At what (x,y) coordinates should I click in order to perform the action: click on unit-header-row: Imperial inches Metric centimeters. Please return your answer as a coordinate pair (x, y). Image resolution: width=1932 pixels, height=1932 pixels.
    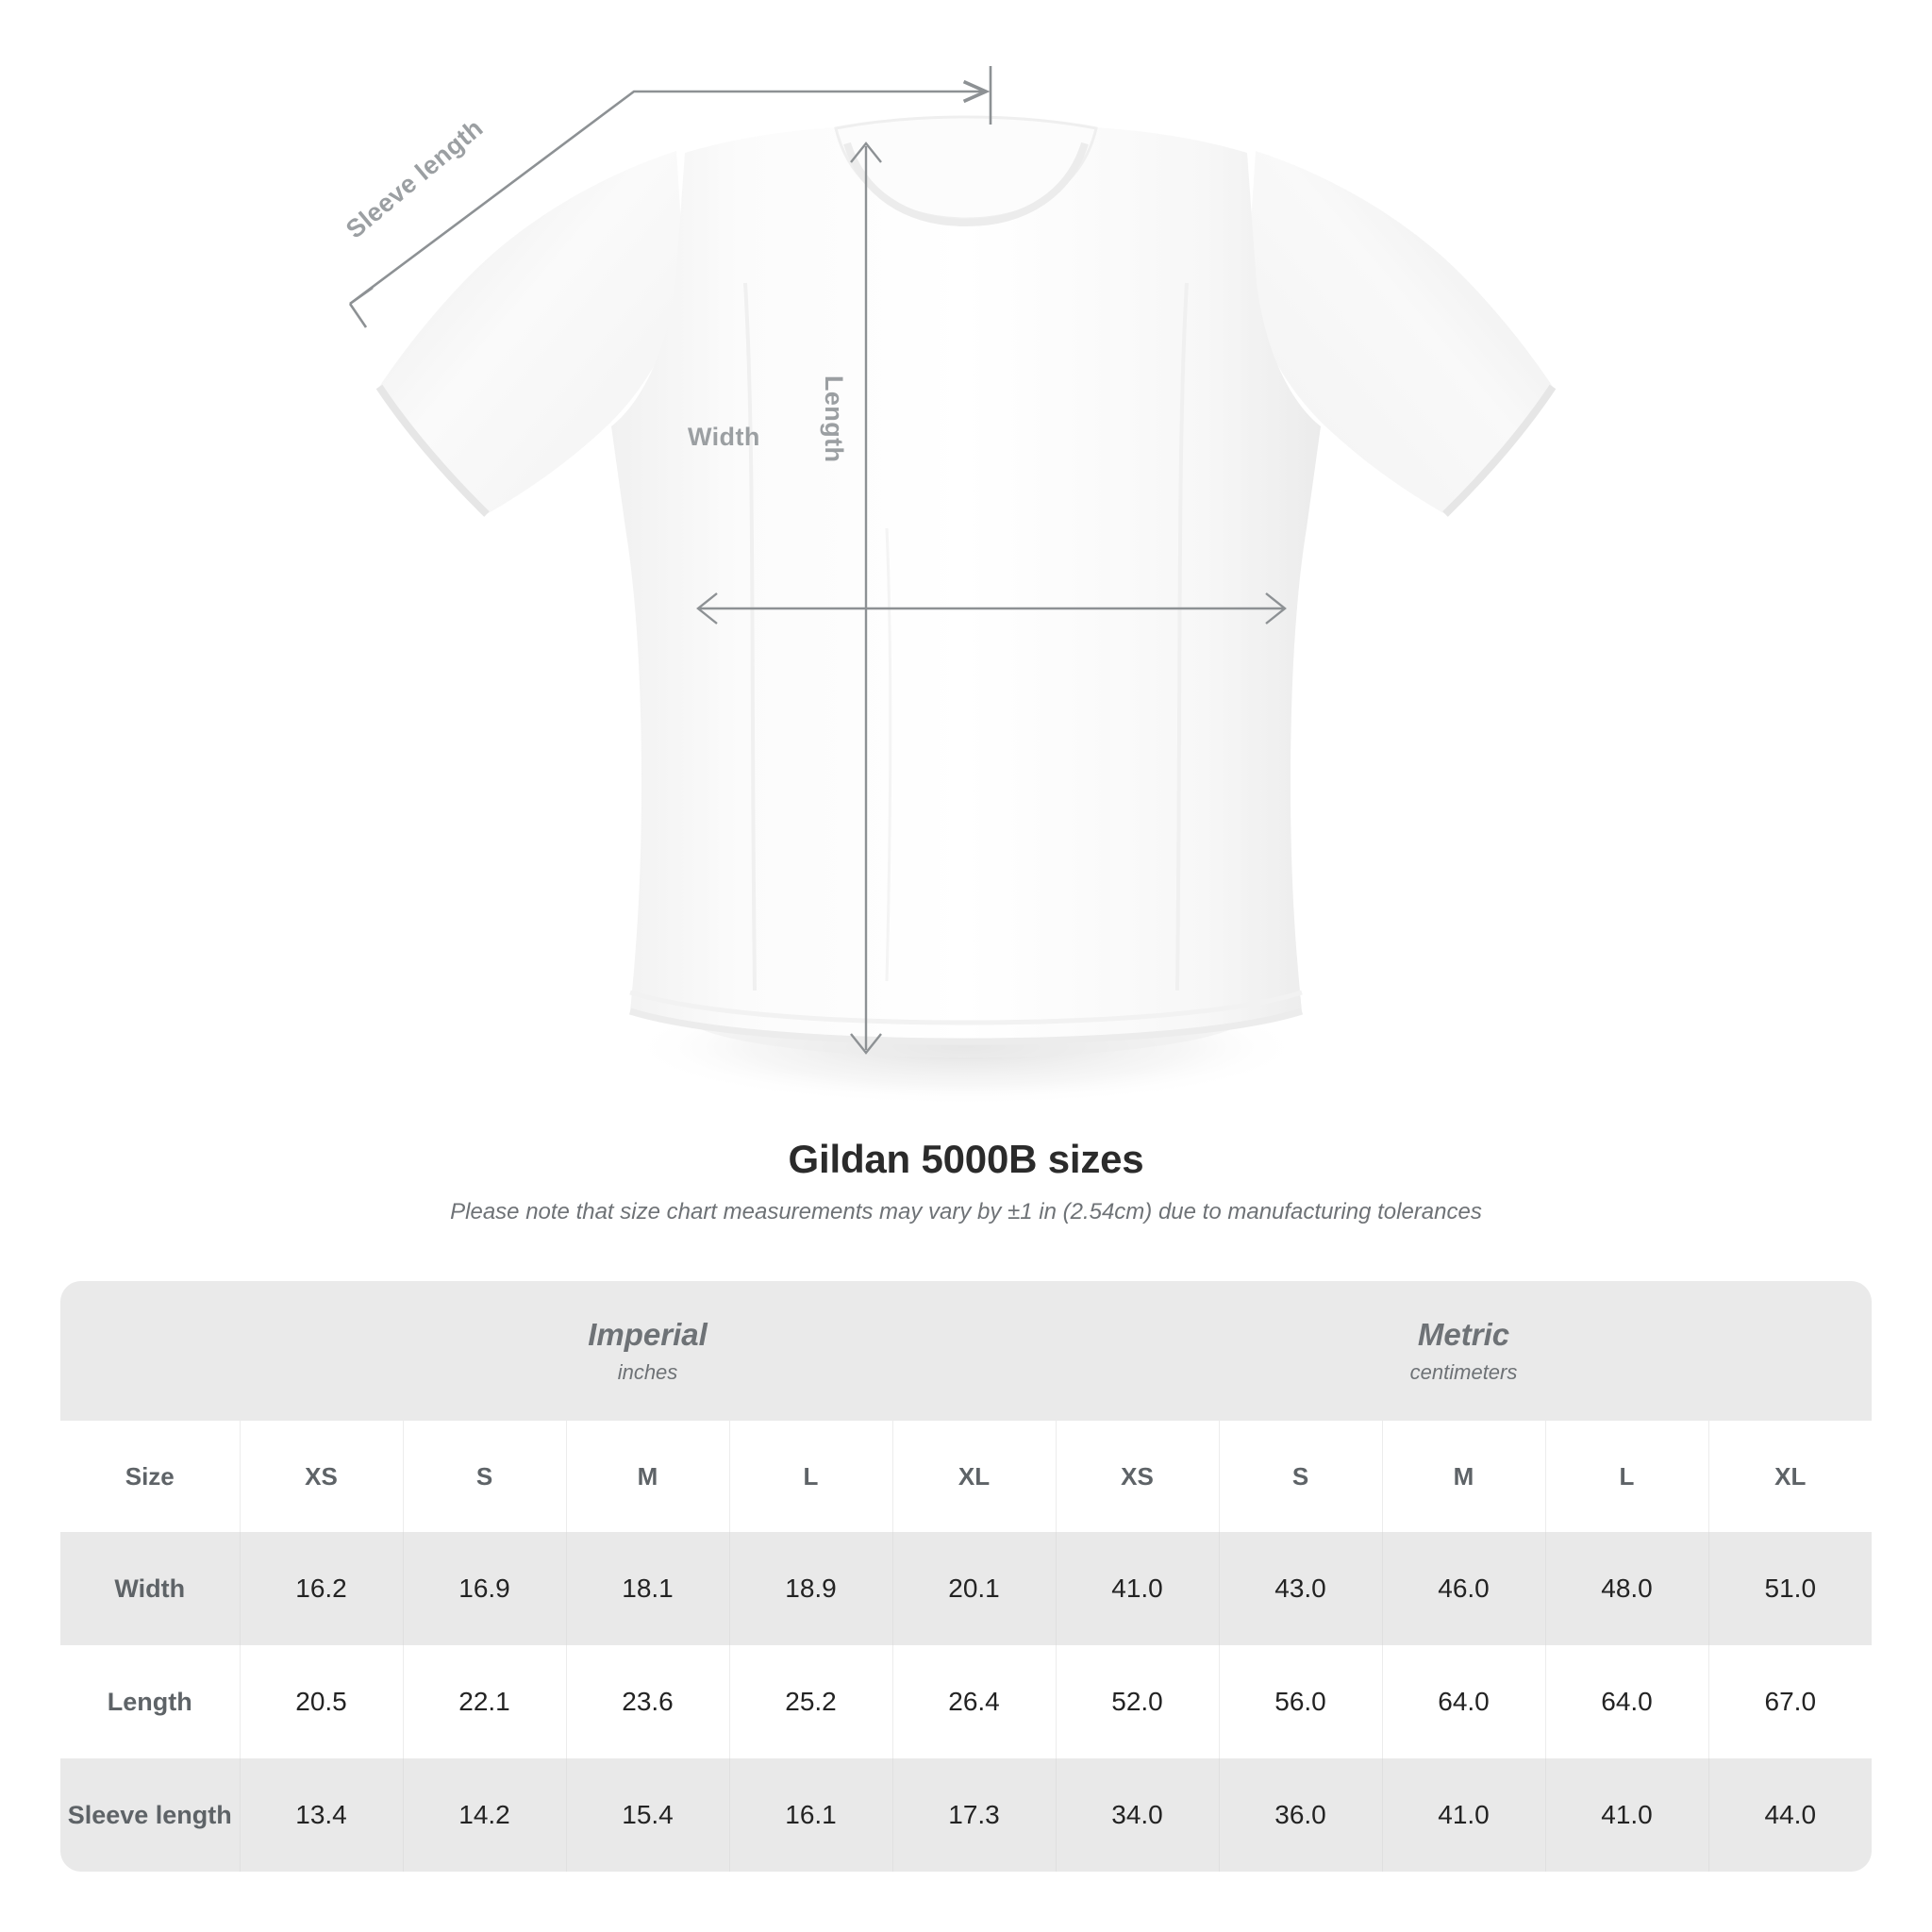
    Looking at the image, I should click on (966, 1351).